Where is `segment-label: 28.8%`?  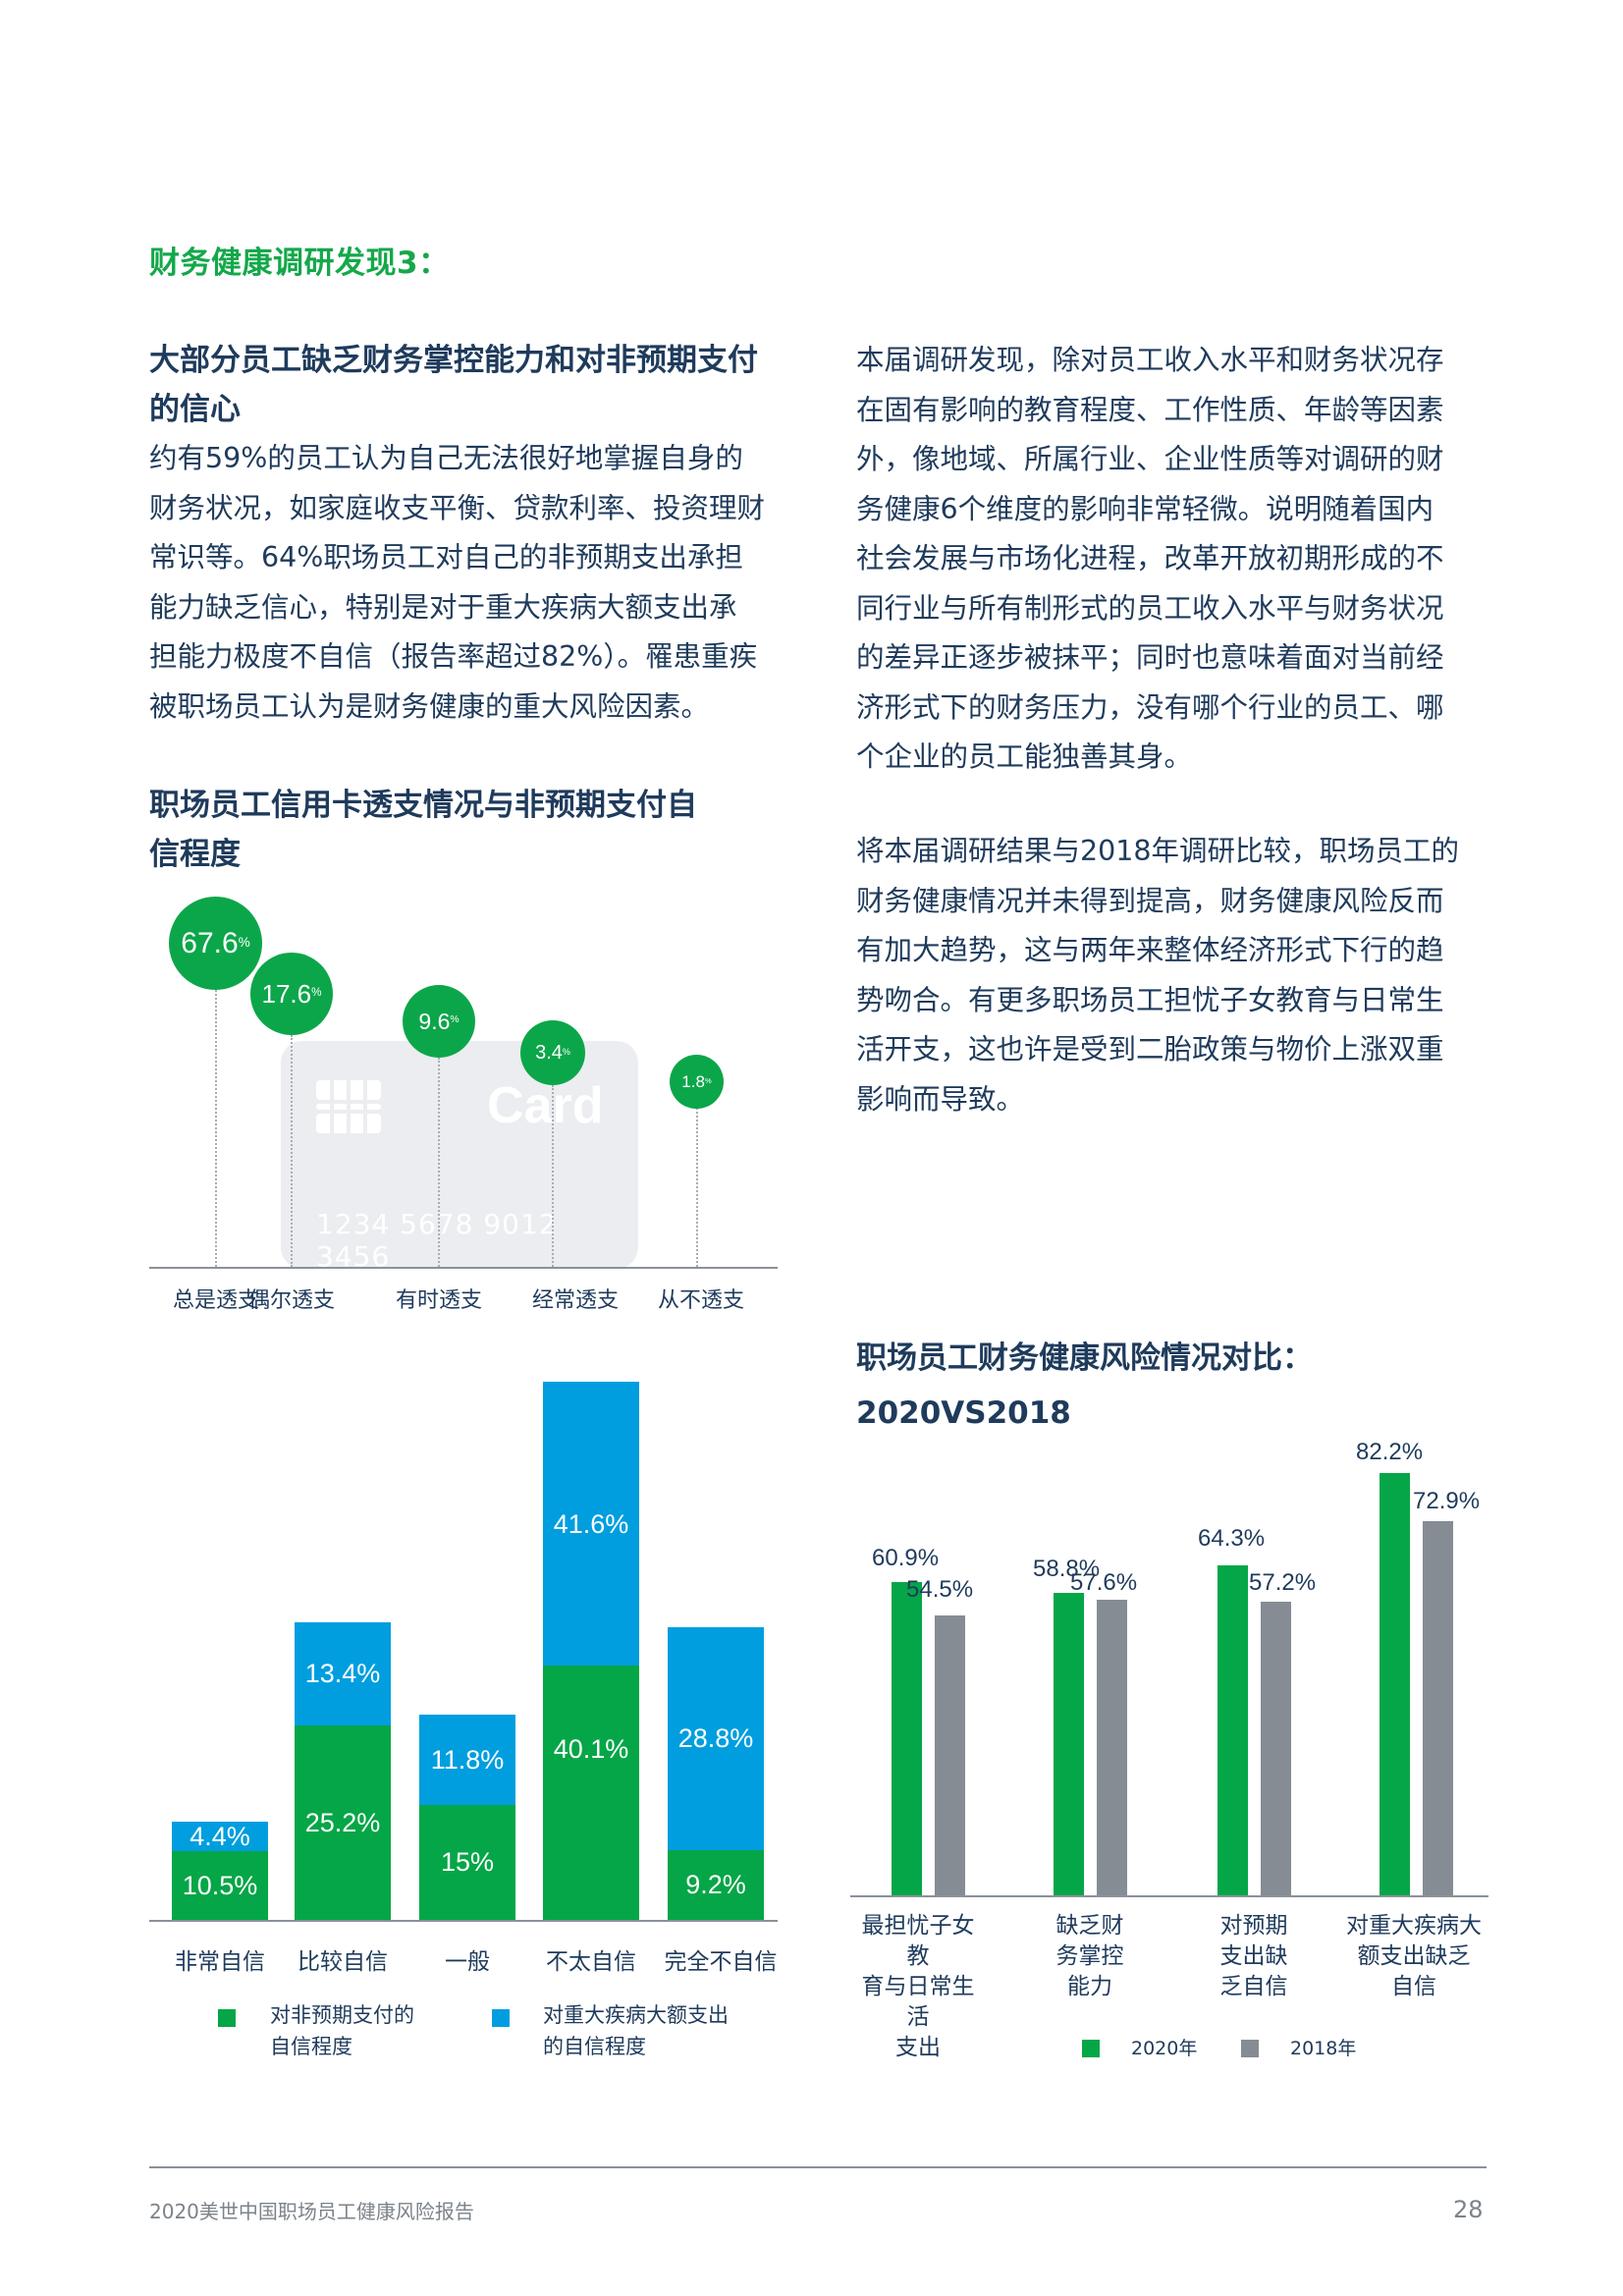 segment-label: 28.8% is located at coordinates (715, 1738).